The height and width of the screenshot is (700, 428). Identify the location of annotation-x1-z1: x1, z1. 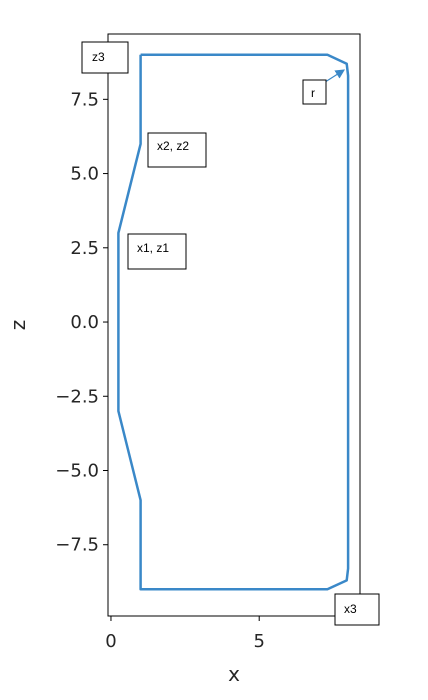
(157, 251).